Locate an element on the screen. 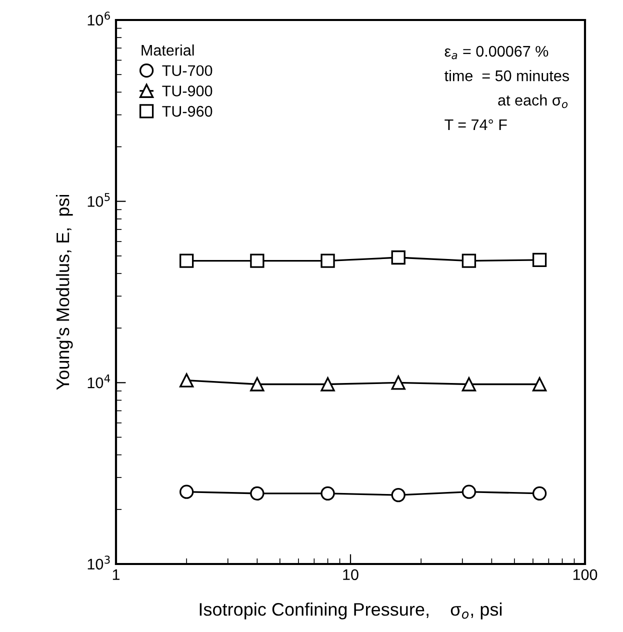  x-tick-label: 100 is located at coordinates (585, 574).